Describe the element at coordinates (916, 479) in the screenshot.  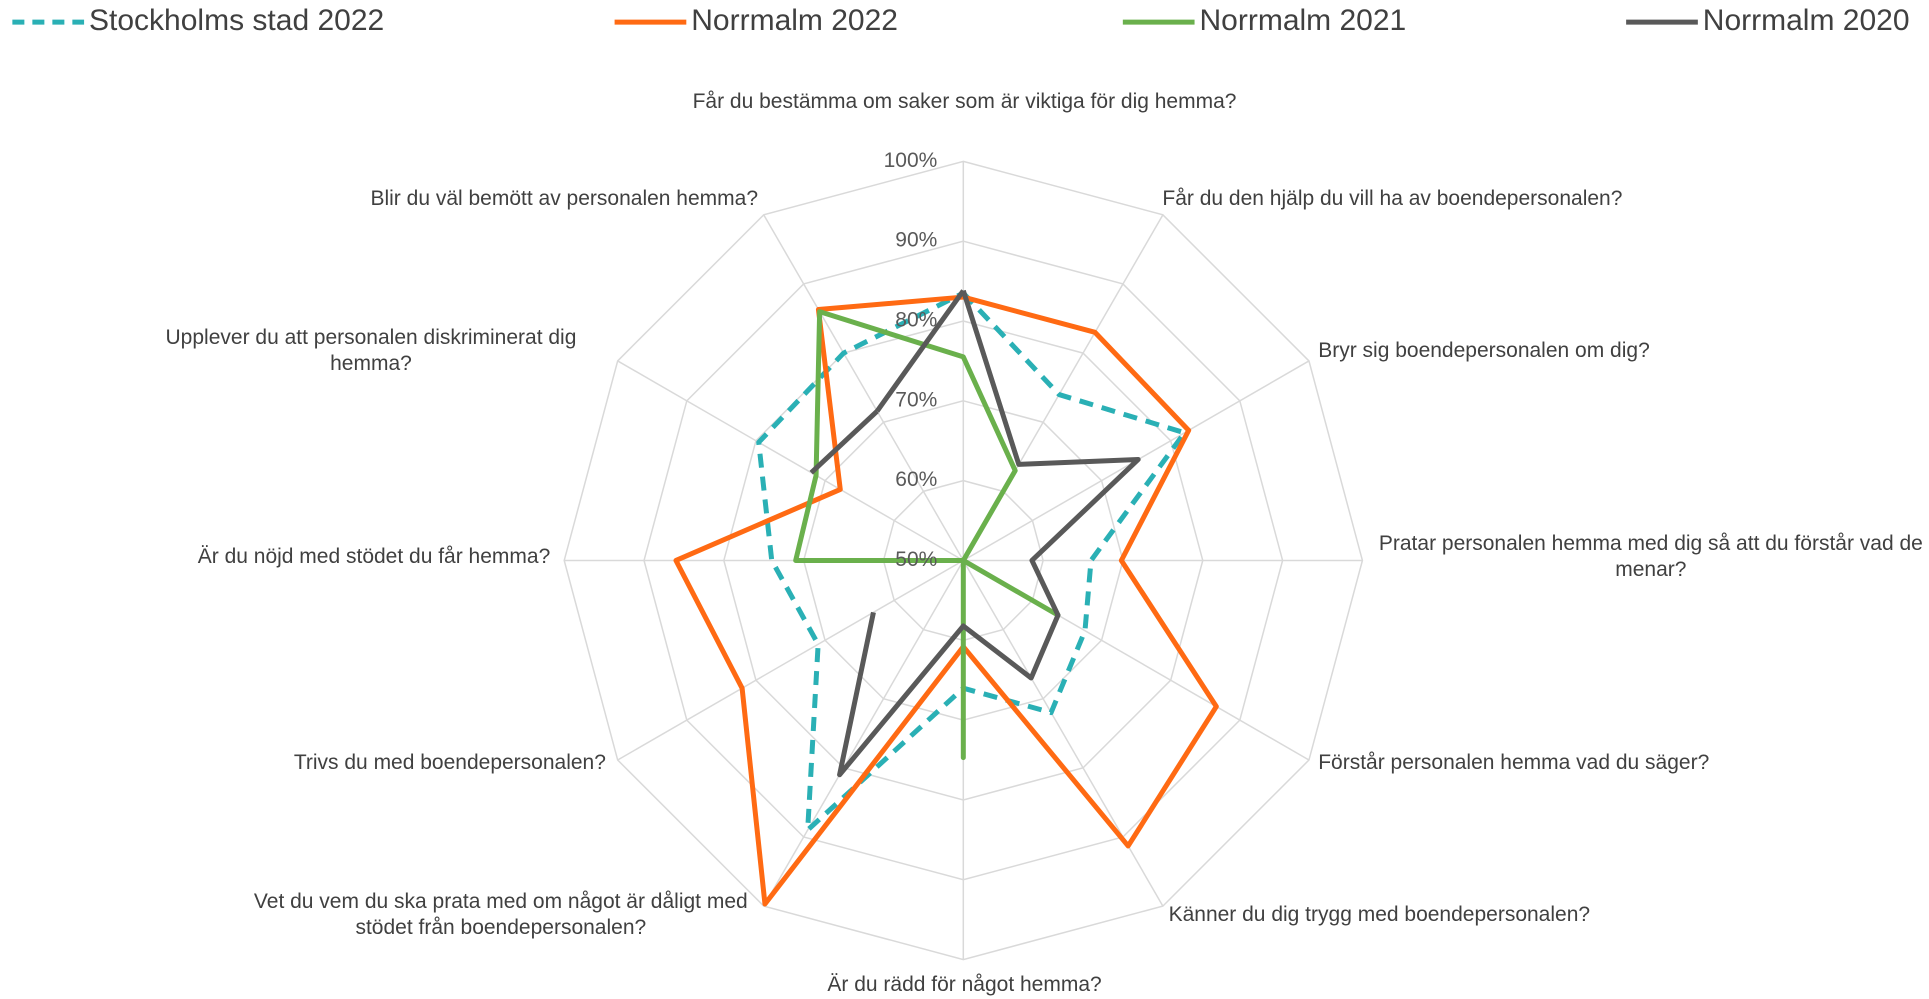
I see `tick-label: 60%` at that location.